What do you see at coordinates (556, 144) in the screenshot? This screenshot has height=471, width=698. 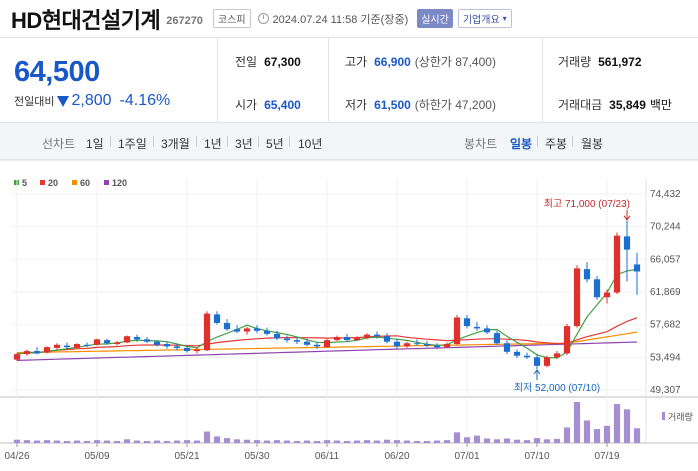 I see `tab-weekly: 주봉` at bounding box center [556, 144].